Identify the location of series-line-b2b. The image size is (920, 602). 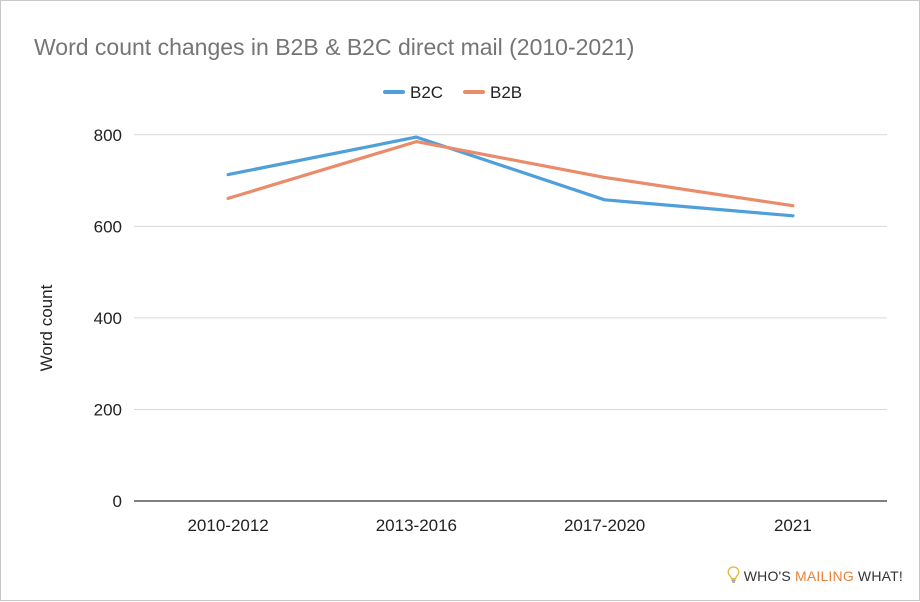
(510, 174).